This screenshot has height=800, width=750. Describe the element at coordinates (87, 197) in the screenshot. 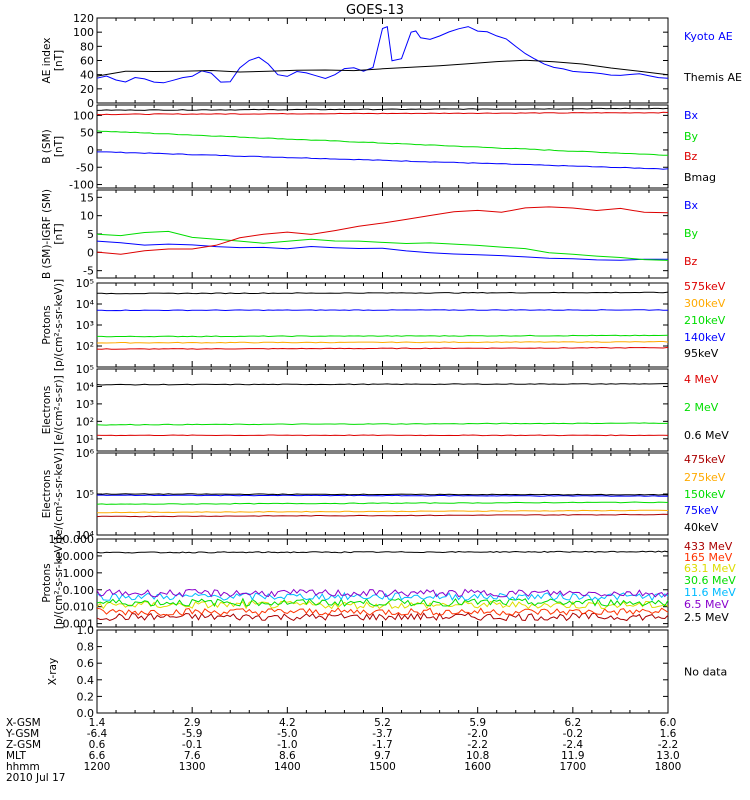

I see `y-tick-label: 15` at that location.